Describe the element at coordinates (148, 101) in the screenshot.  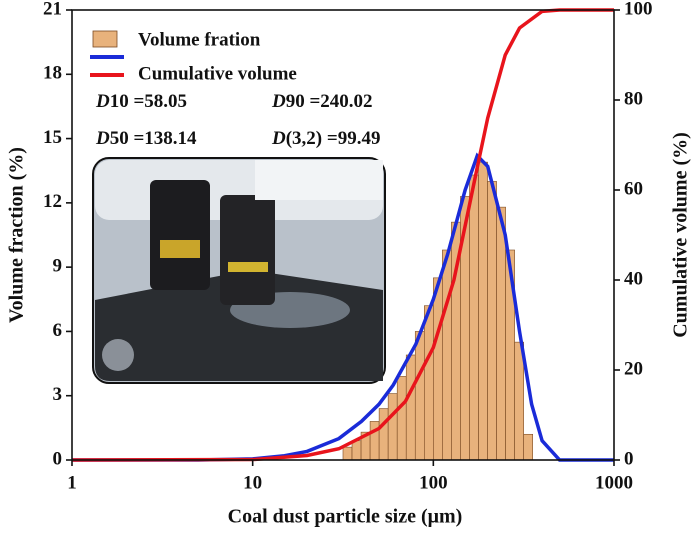
I see `annotation-text: 10 =58.05` at that location.